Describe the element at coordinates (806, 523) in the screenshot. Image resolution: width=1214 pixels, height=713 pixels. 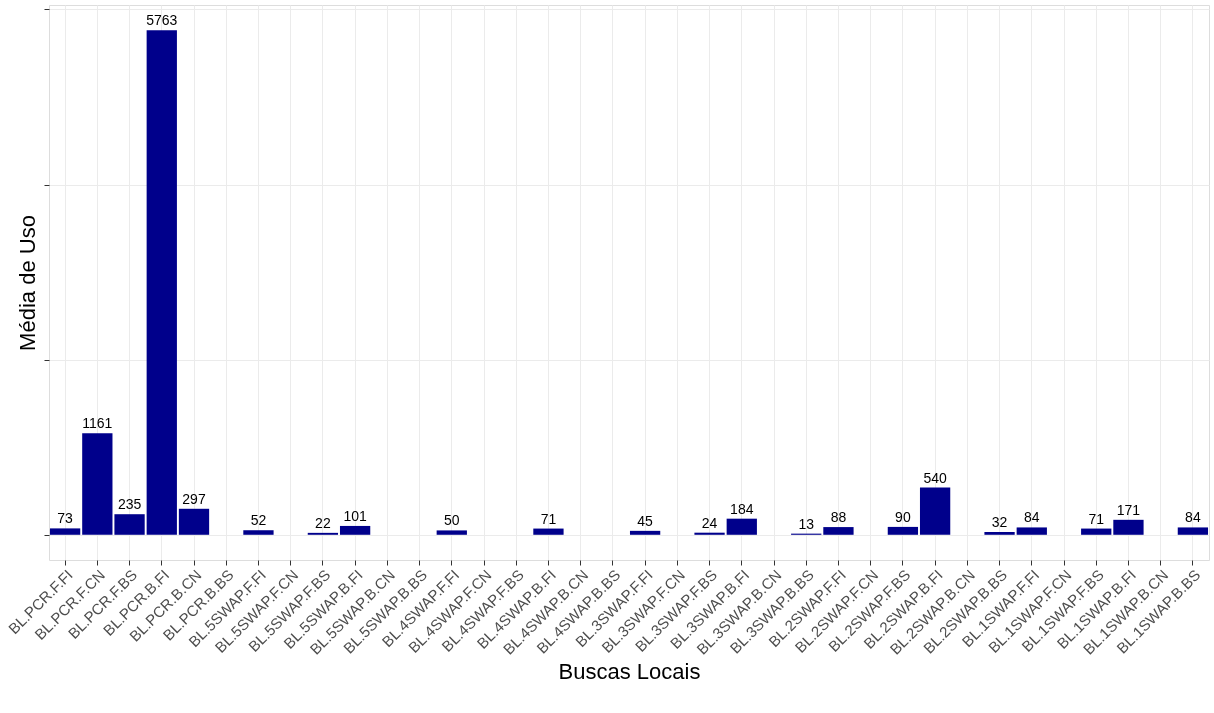
I see `data-label: 13` at that location.